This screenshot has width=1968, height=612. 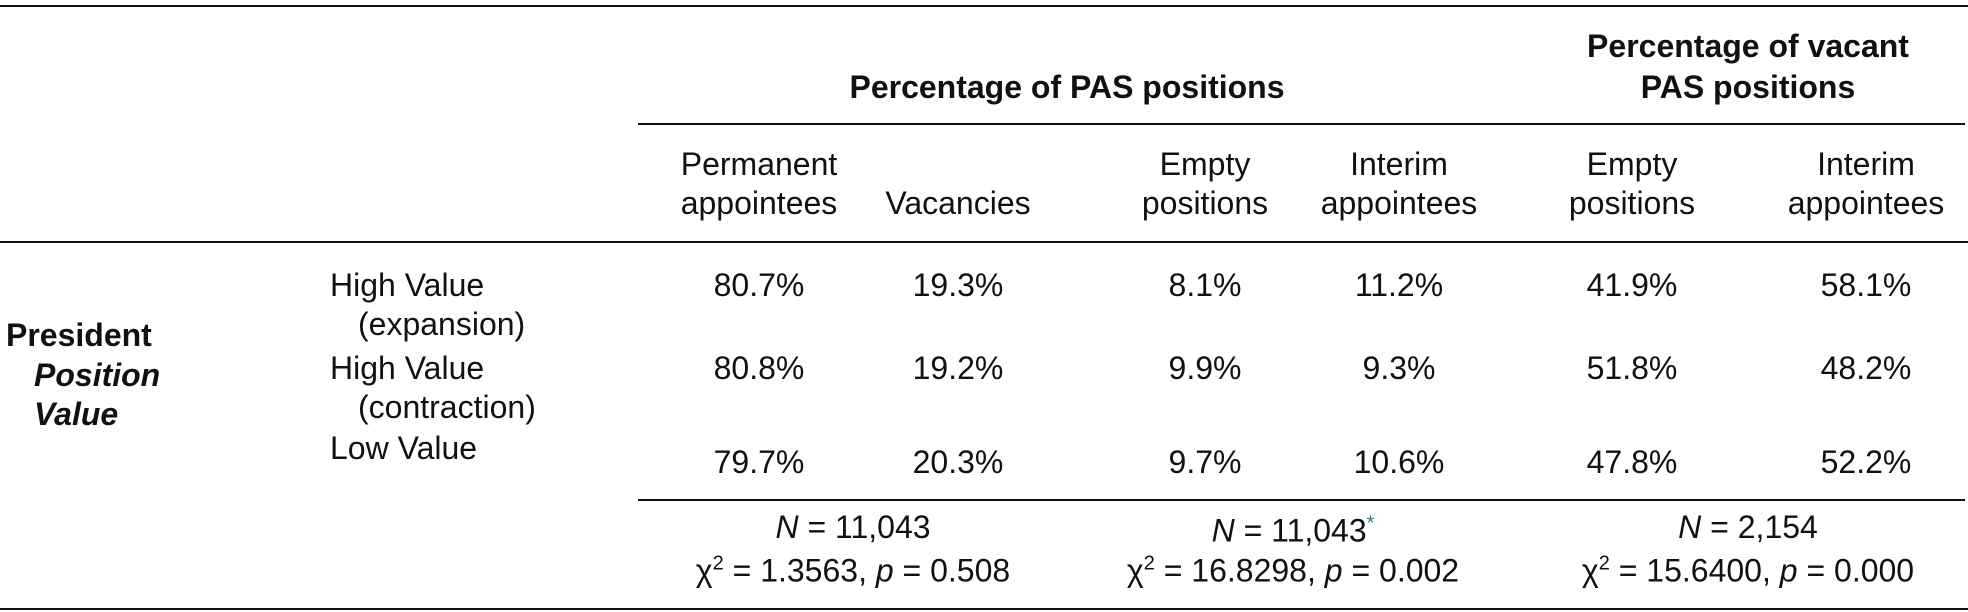 I want to click on cell: 19.3%, so click(x=958, y=285).